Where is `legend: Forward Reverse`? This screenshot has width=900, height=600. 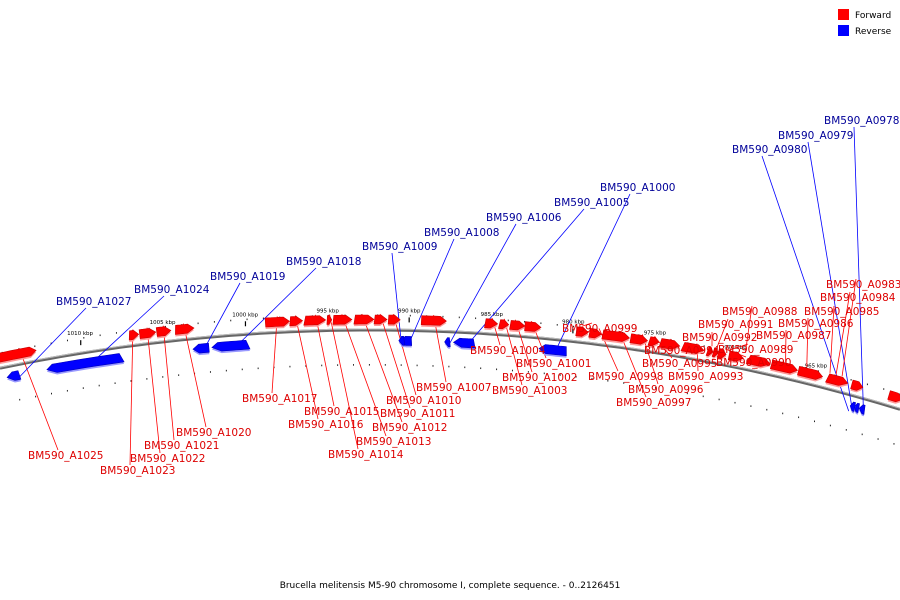
legend: Forward Reverse is located at coordinates (865, 23).